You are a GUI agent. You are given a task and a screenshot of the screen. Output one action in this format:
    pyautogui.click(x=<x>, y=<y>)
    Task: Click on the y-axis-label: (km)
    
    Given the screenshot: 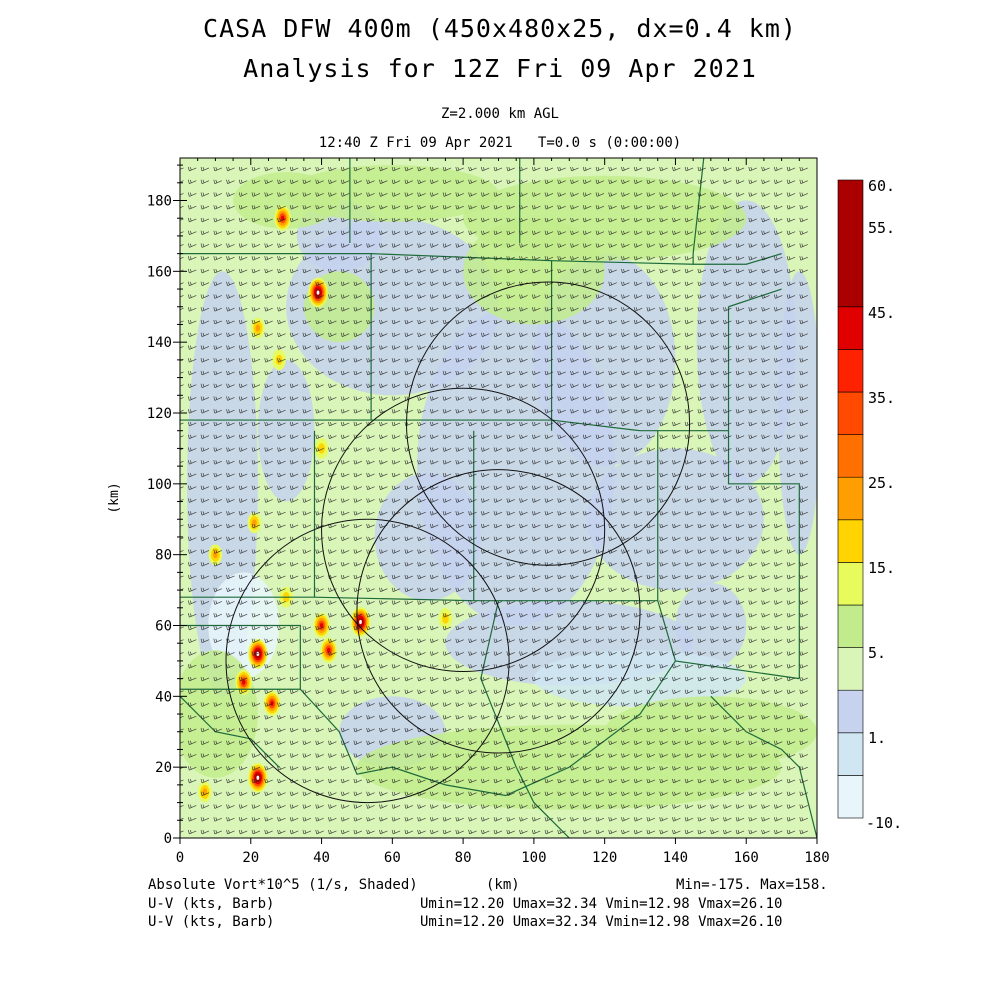 What is the action you would take?
    pyautogui.click(x=114, y=497)
    